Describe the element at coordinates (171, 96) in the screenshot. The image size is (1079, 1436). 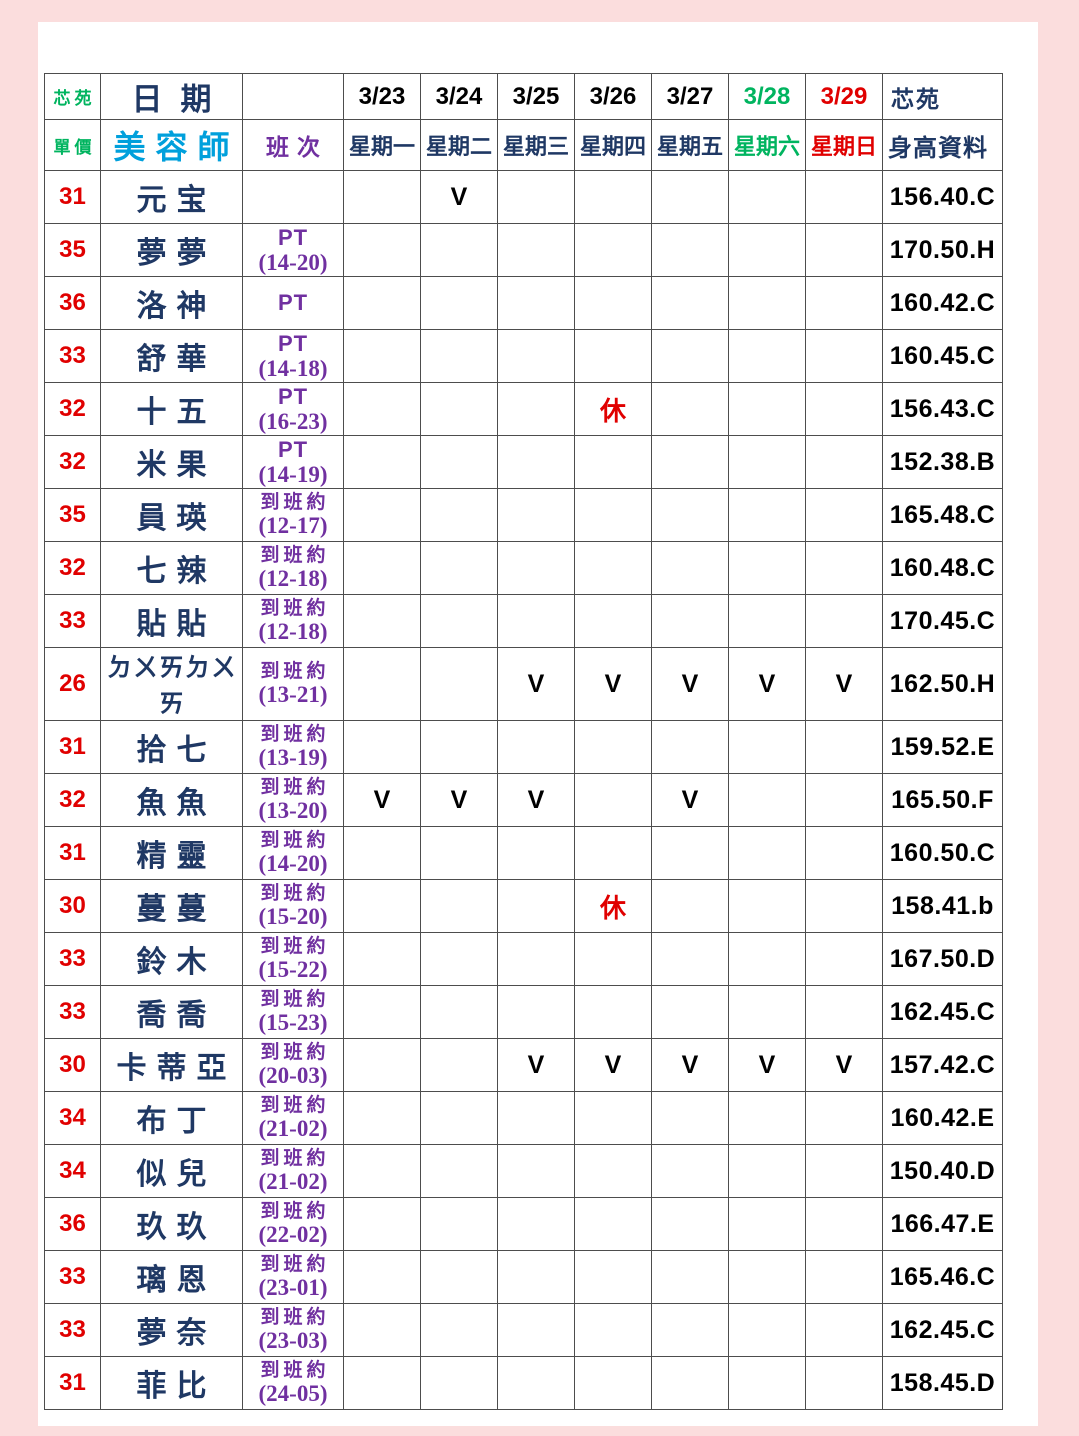
I see `date-label: 日期` at that location.